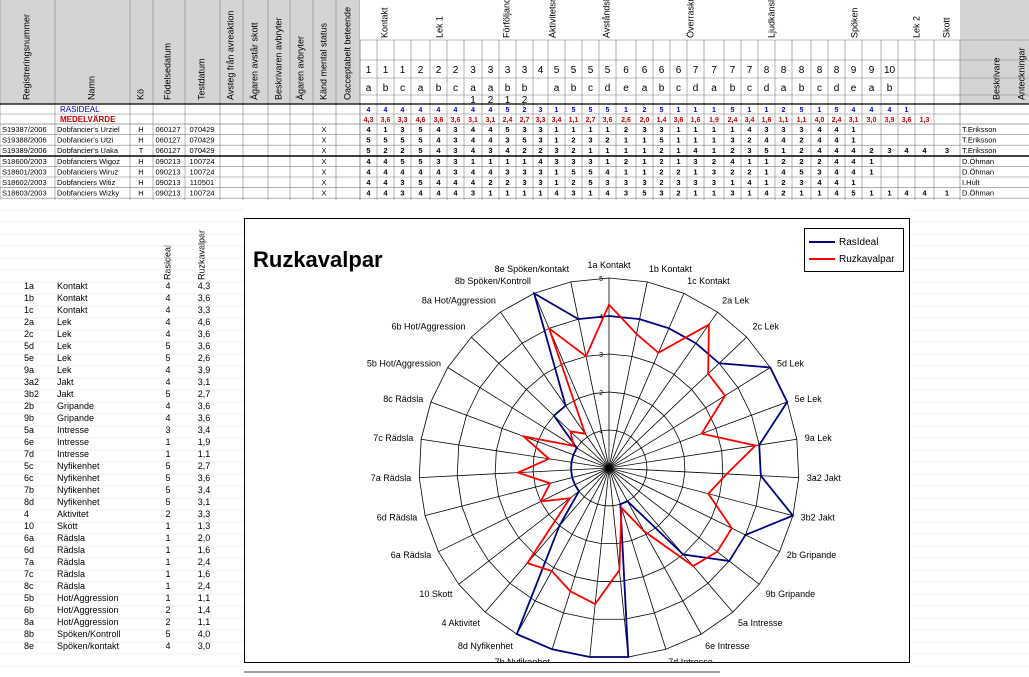 The height and width of the screenshot is (677, 1029). Describe the element at coordinates (473, 70) in the screenshot. I see `item-number: 3` at that location.